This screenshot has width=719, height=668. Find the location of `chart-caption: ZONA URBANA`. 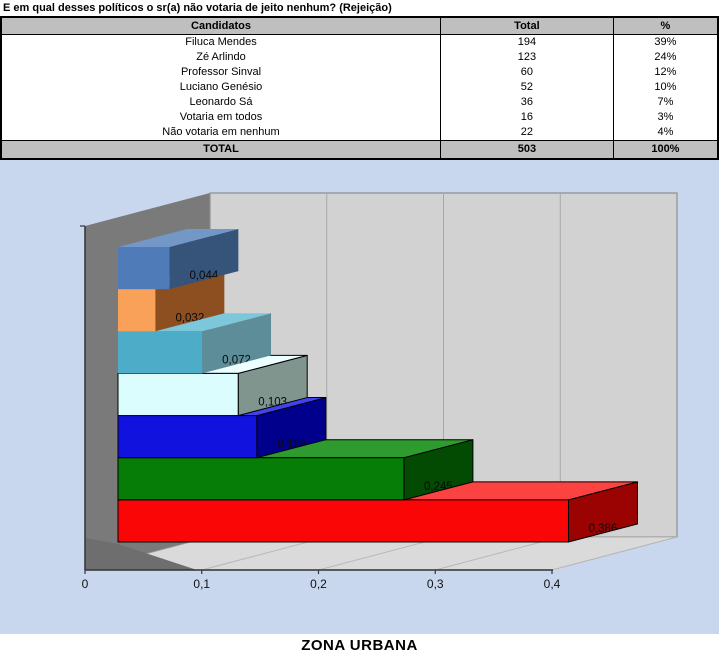

chart-caption: ZONA URBANA is located at coordinates (359, 645).